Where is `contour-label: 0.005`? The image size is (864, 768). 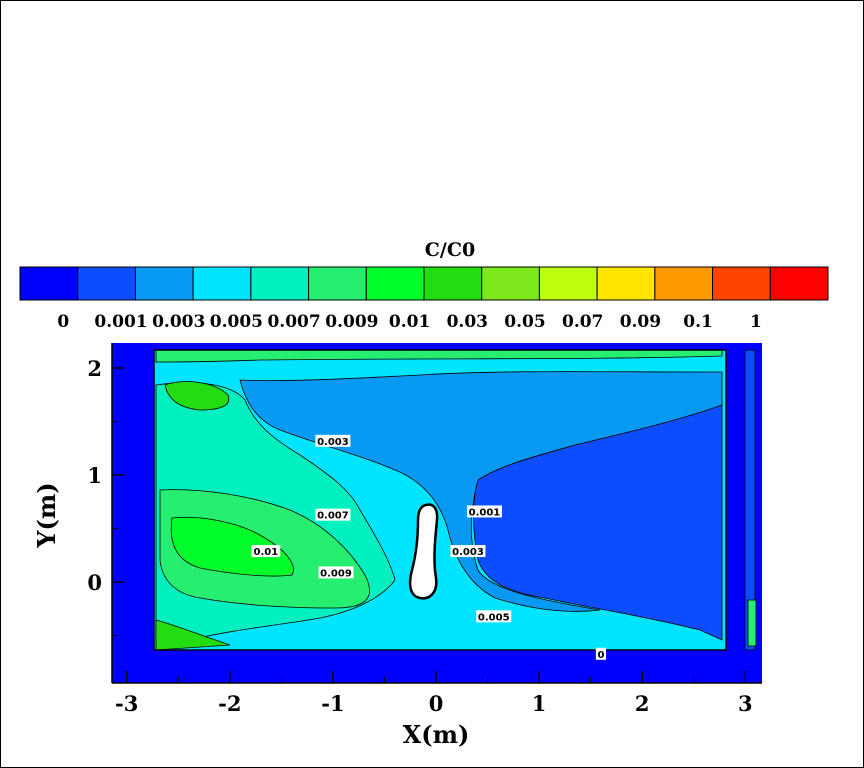 contour-label: 0.005 is located at coordinates (494, 617).